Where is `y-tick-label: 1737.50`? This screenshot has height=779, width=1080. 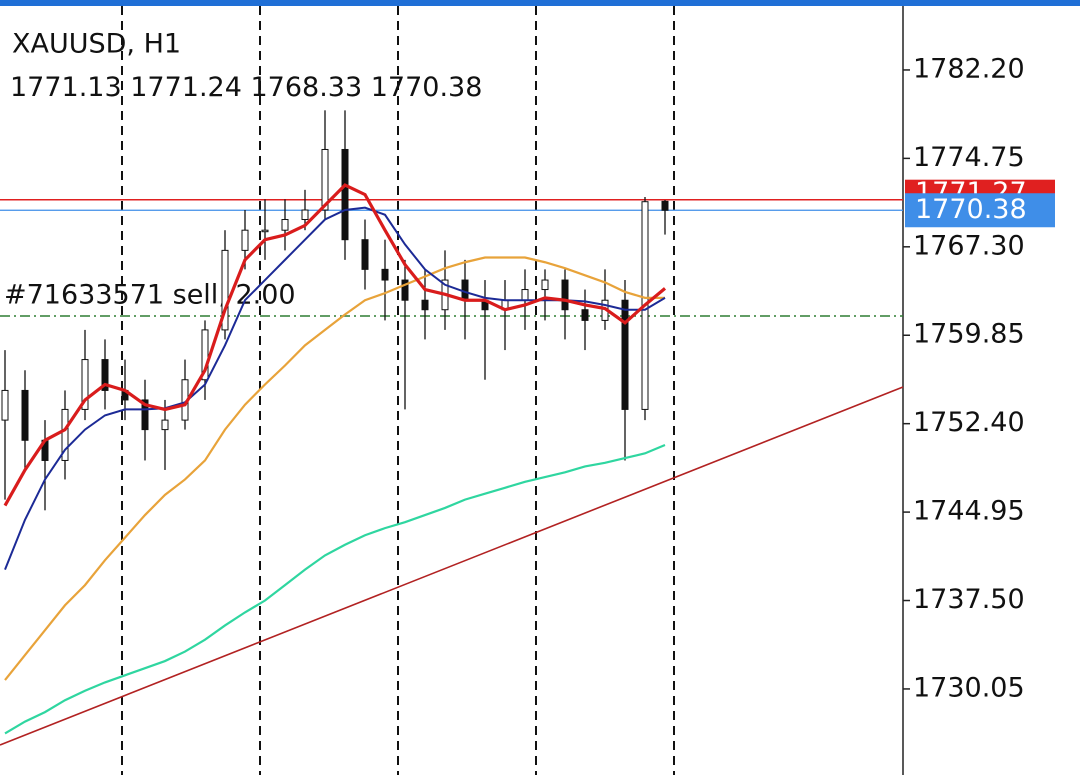
y-tick-label: 1737.50 is located at coordinates (969, 599).